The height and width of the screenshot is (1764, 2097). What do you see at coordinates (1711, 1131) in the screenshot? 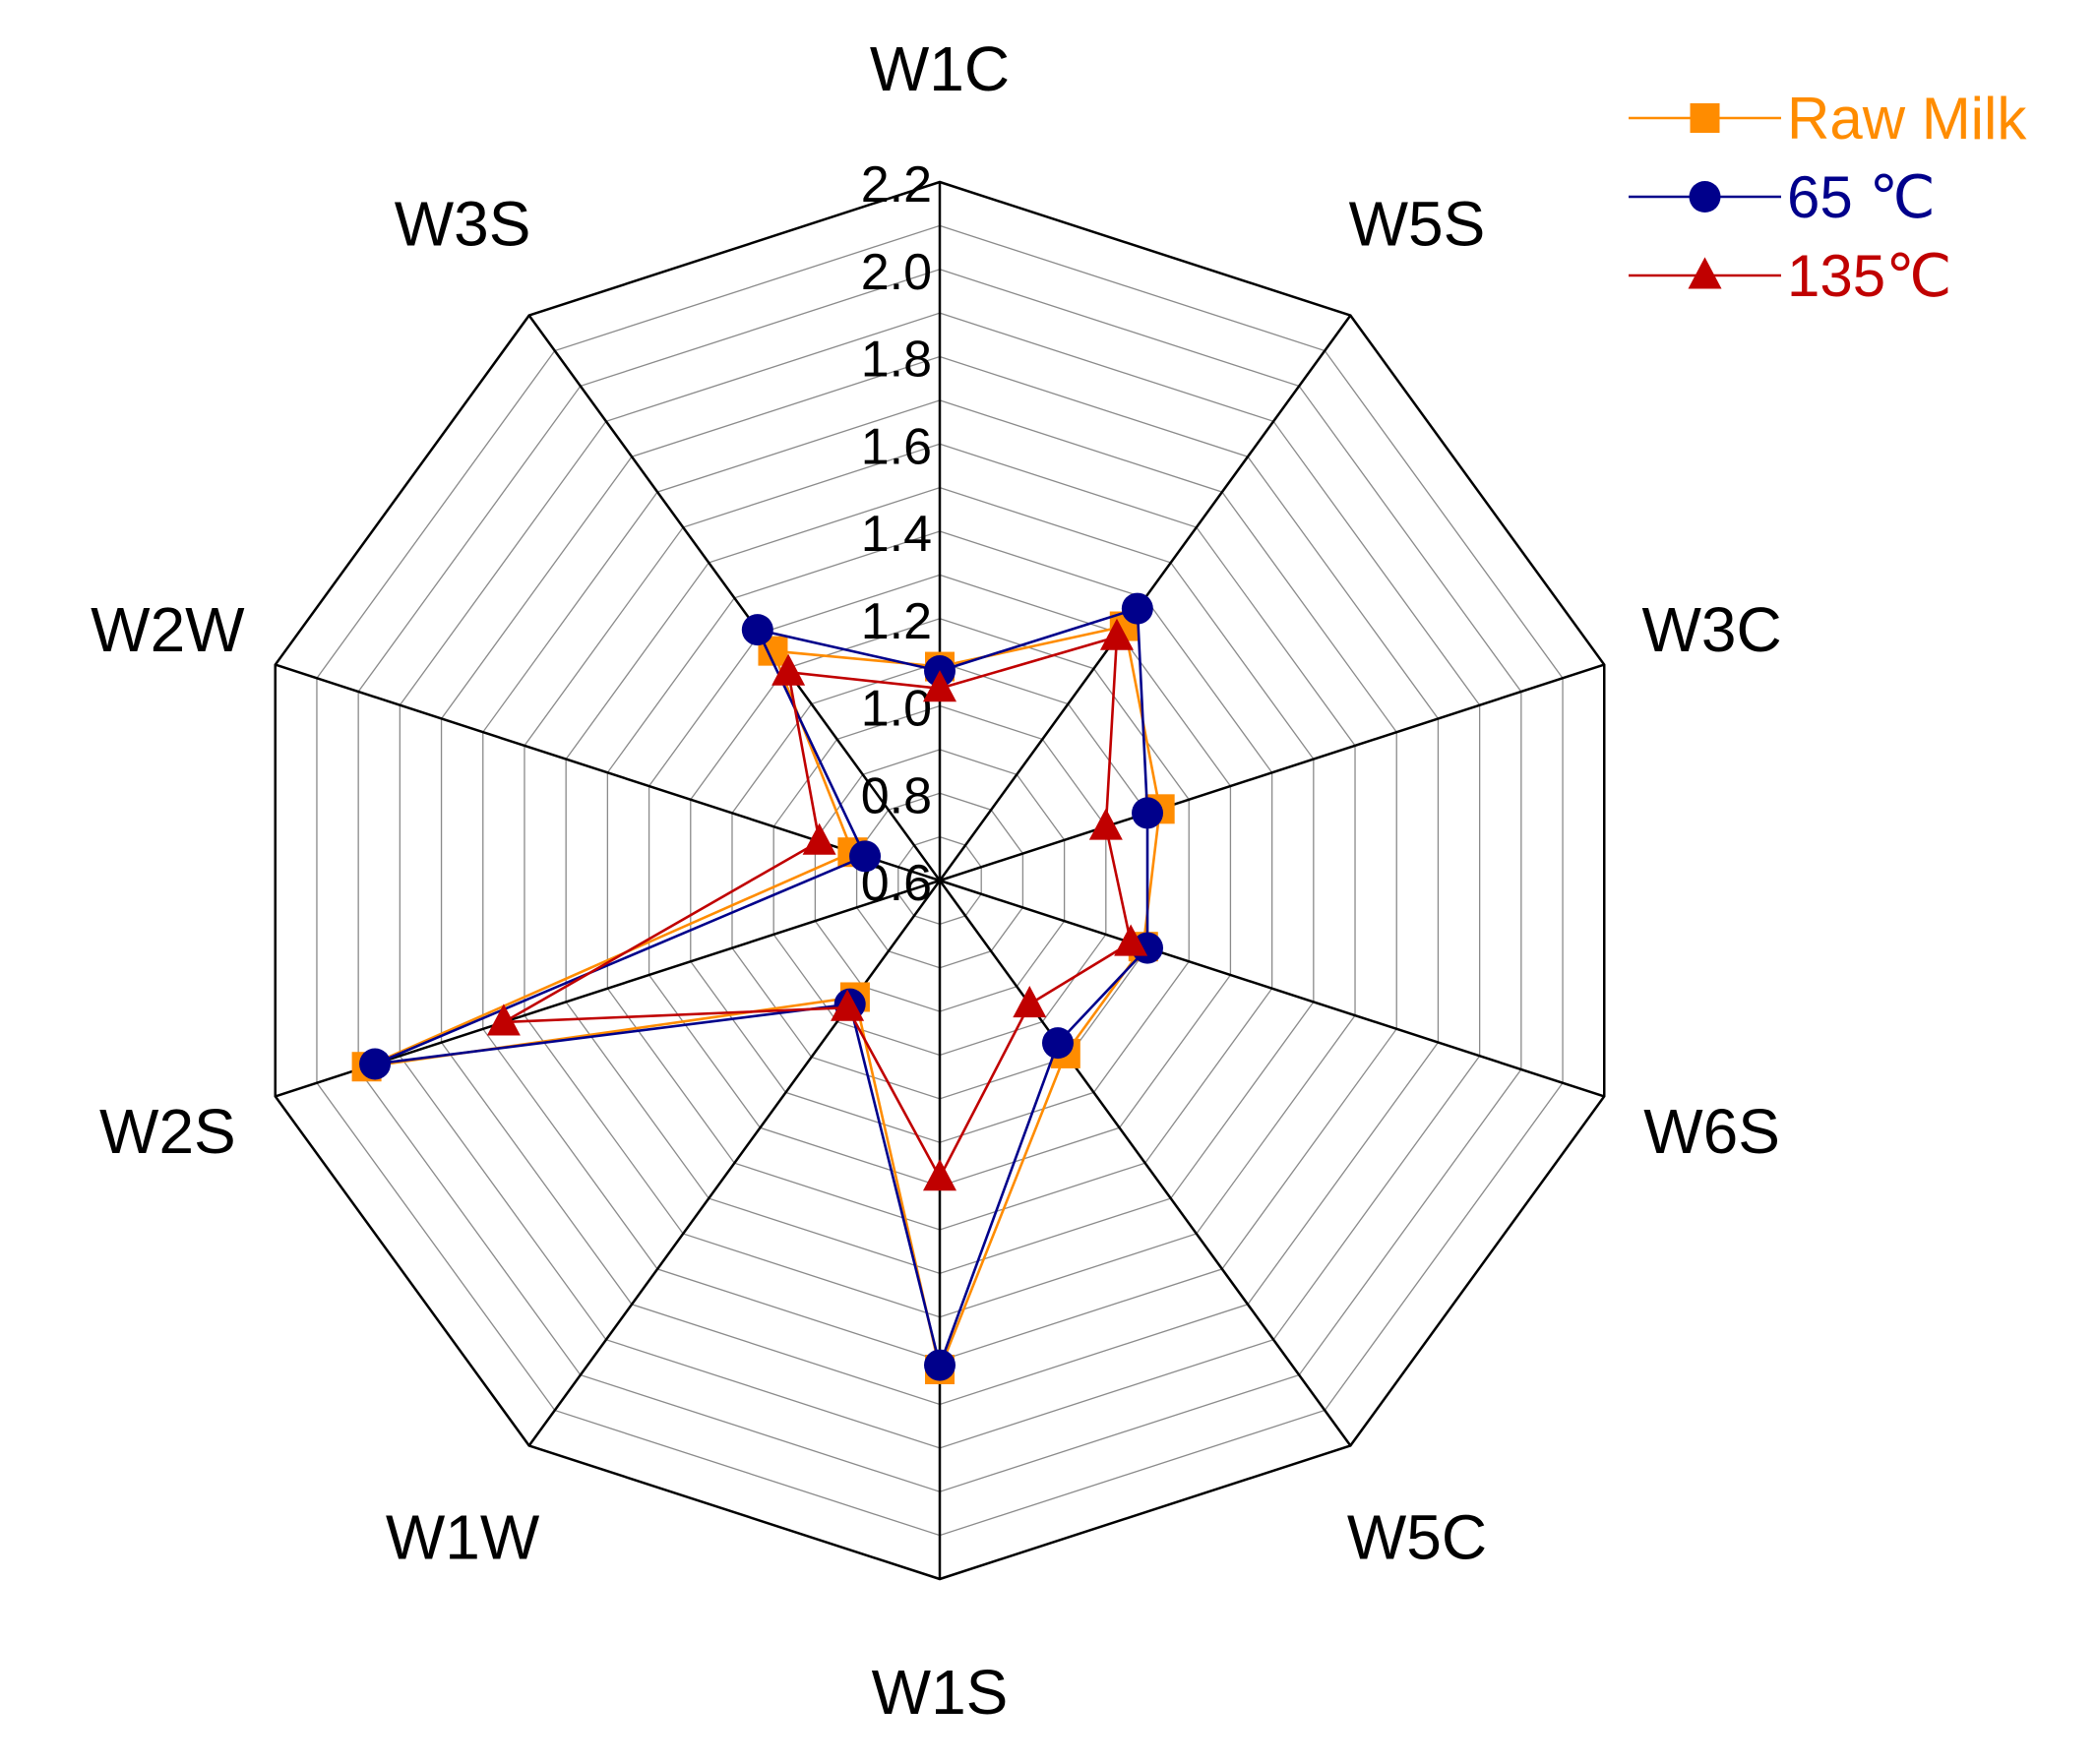
I see `axis-label-w6s: W6S` at bounding box center [1711, 1131].